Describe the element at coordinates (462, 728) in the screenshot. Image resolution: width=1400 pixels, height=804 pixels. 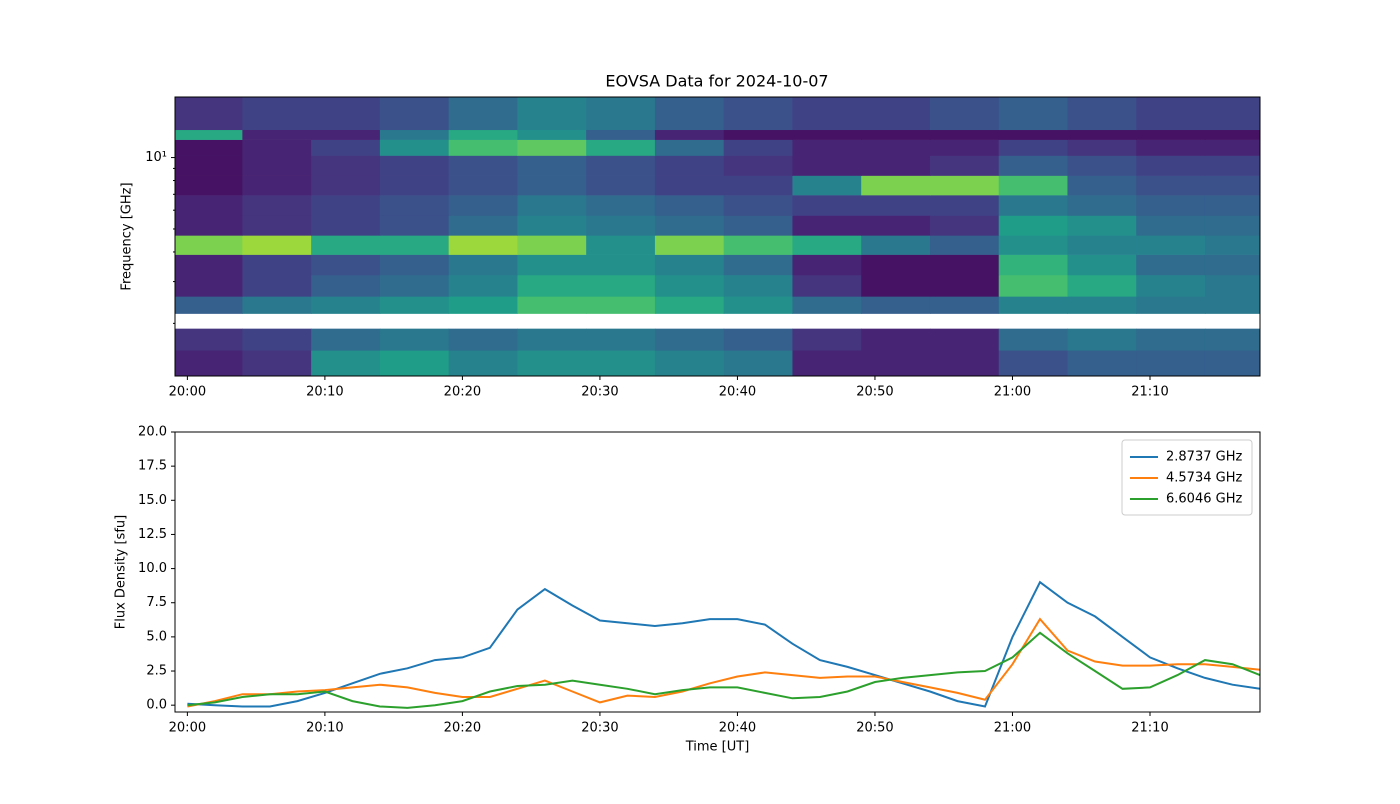
I see `x-tick-label: 20:20` at that location.